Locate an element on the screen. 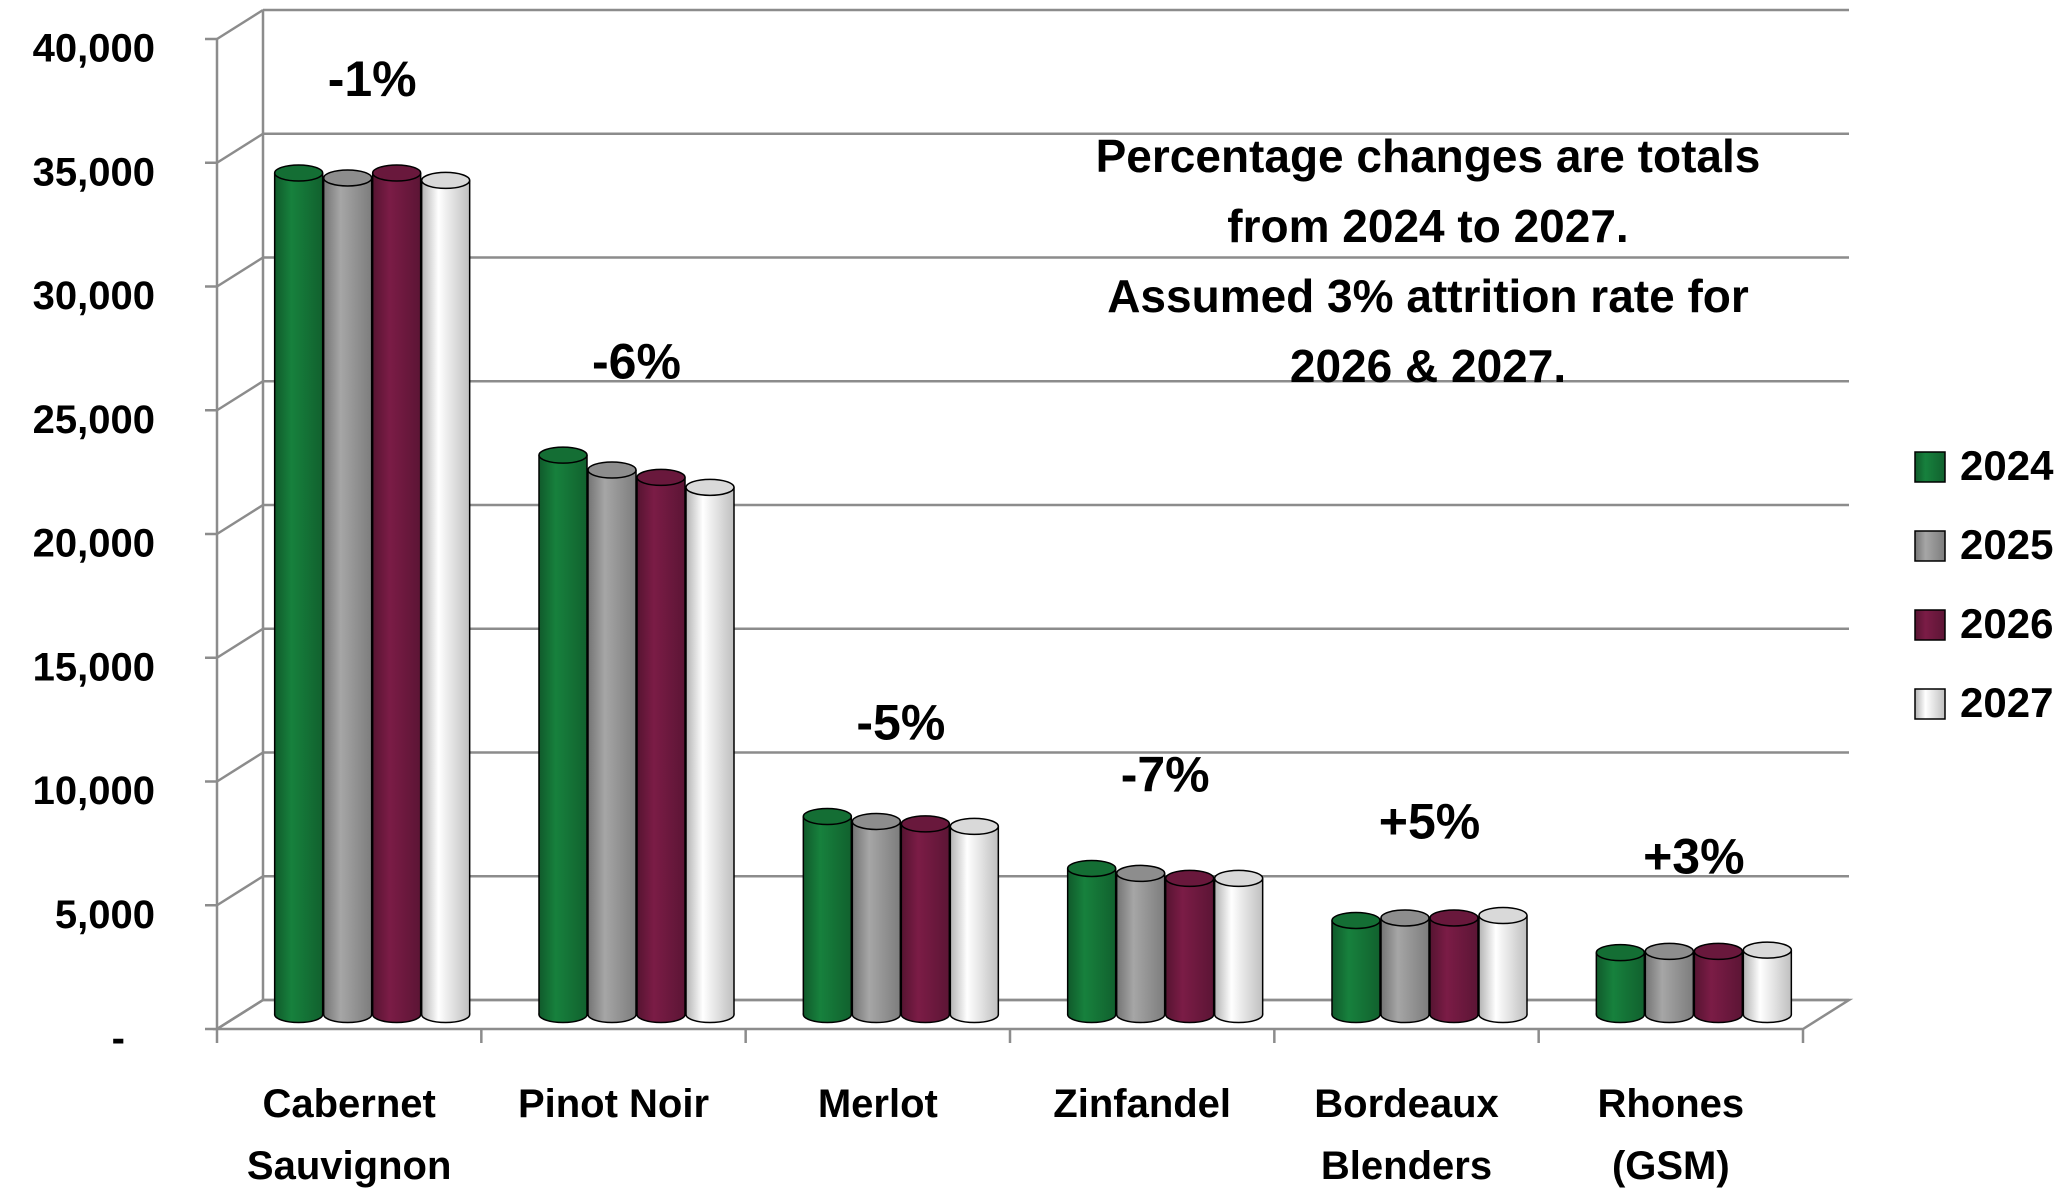 This screenshot has height=1192, width=2064. change-label: +5% is located at coordinates (1429, 822).